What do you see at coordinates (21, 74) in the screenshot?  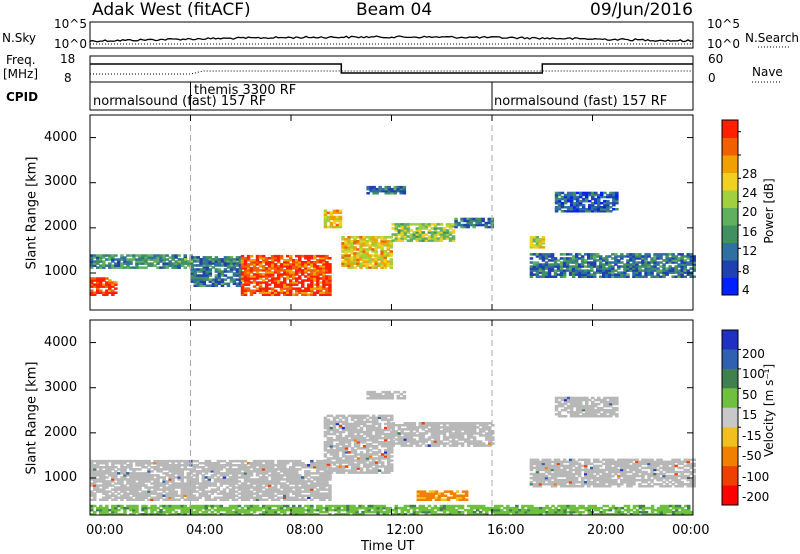 I see `freq-unit-label: [MHz]` at bounding box center [21, 74].